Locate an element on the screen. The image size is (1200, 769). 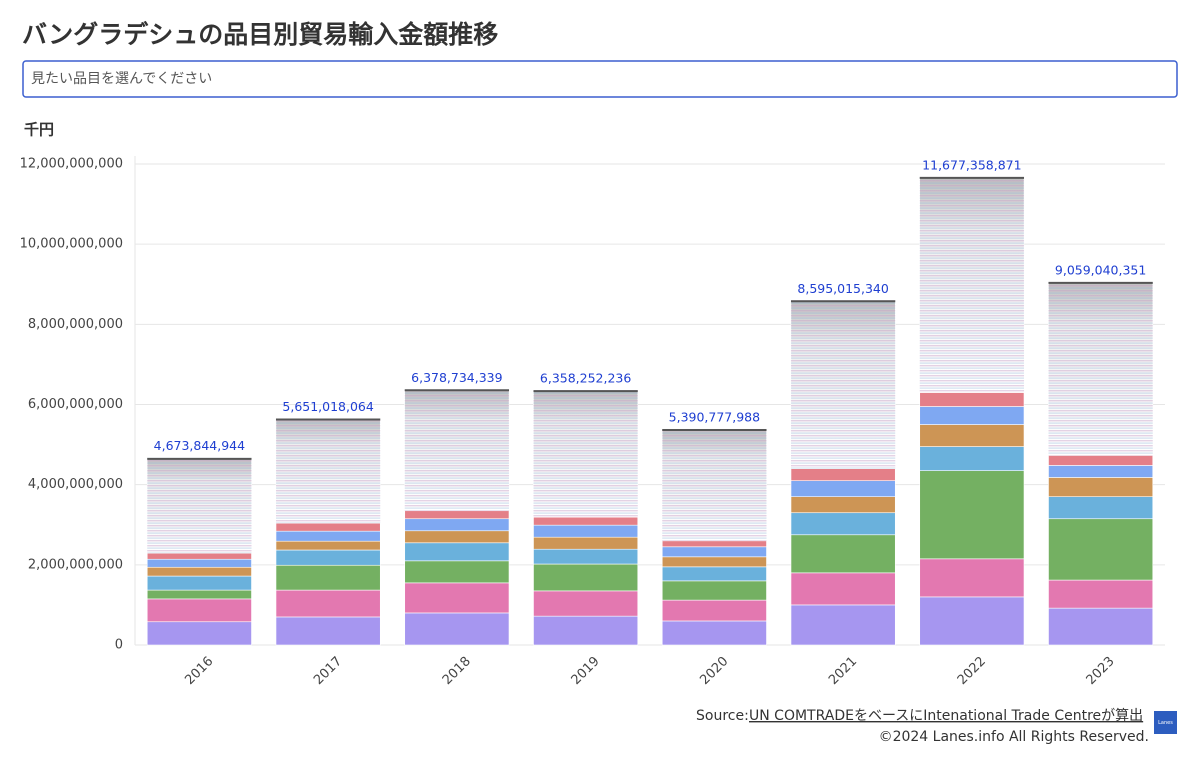
x-tick-label: 2020 is located at coordinates (714, 671).